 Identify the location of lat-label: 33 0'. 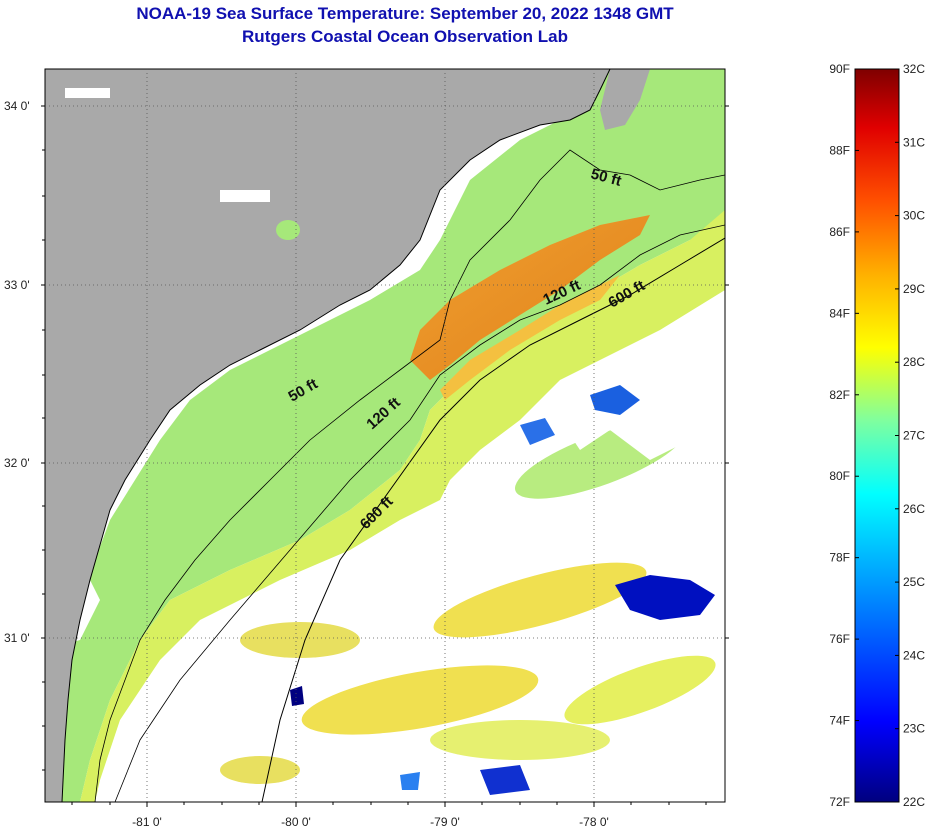
(17, 285).